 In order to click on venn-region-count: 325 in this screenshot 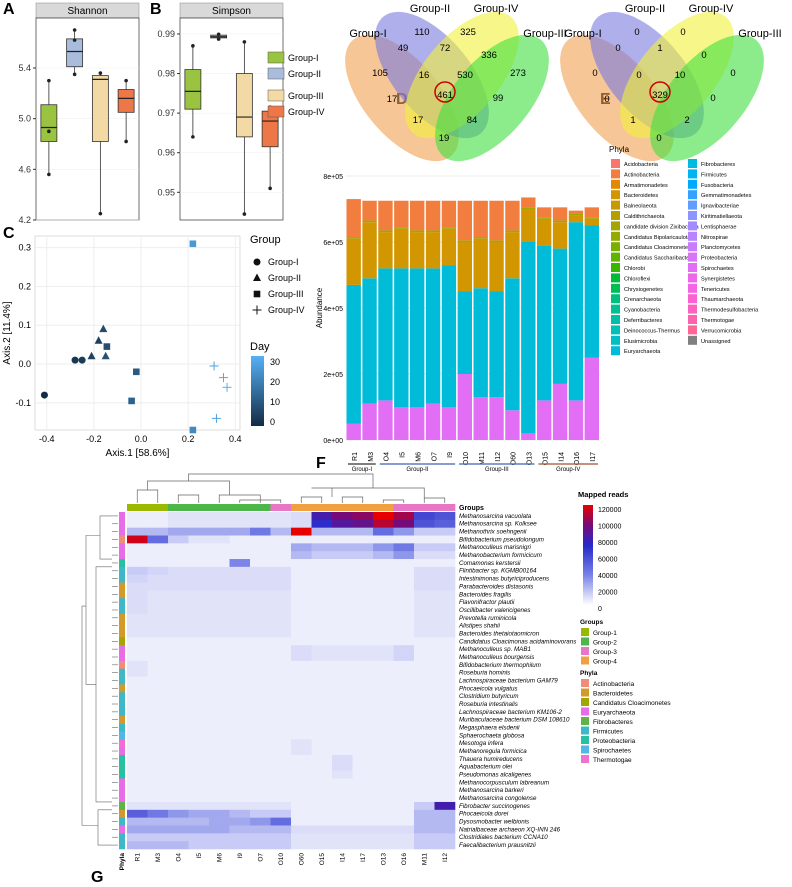, I will do `click(468, 32)`.